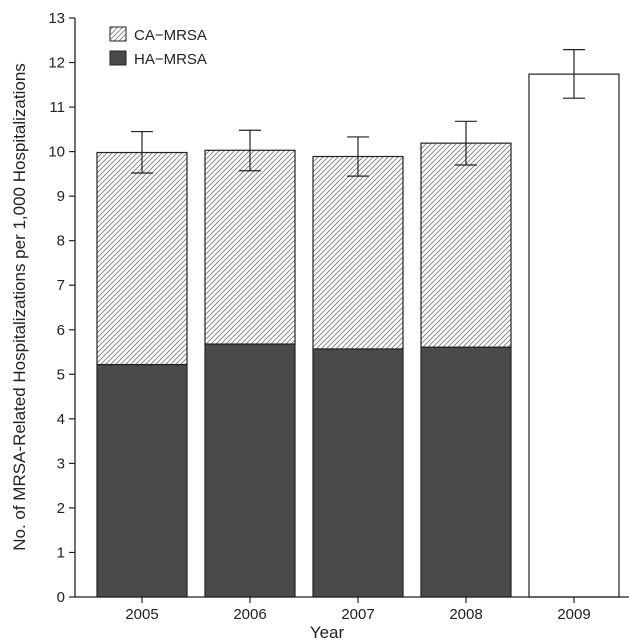  I want to click on legend-swatch-ha-mrsa, so click(118, 58).